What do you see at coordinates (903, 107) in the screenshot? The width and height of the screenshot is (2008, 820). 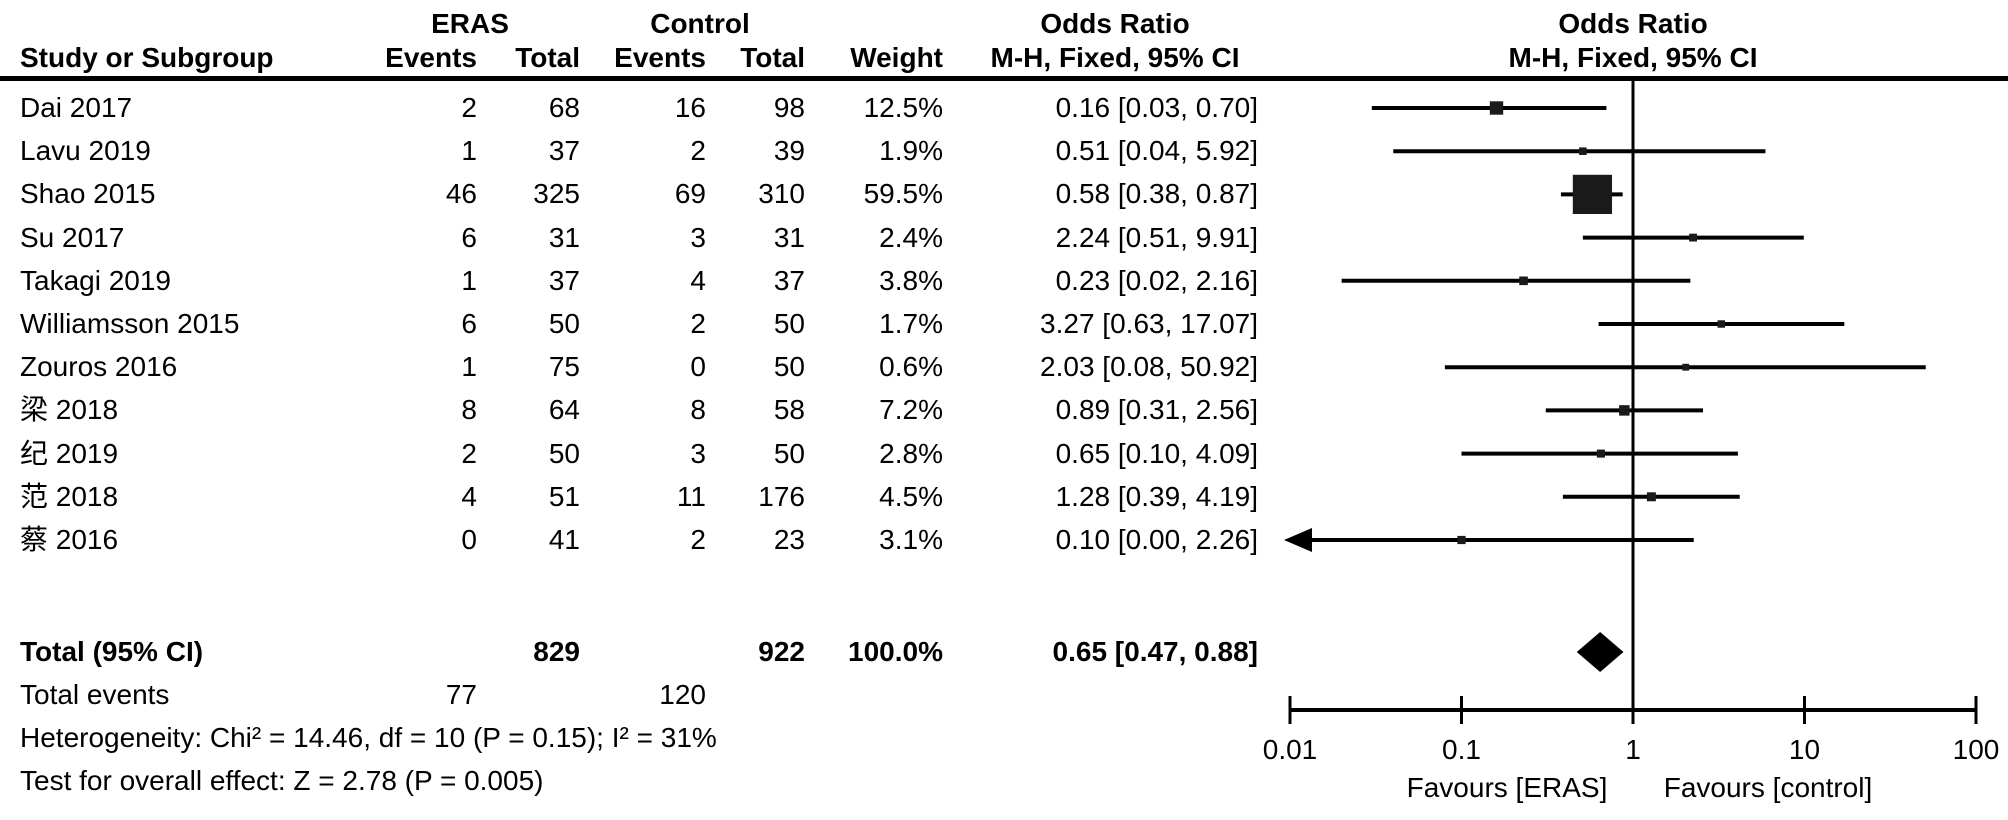 I see `weight: 12.5%` at bounding box center [903, 107].